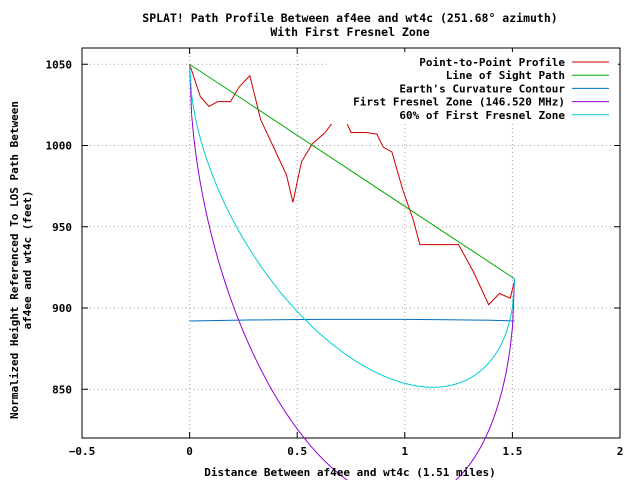 The width and height of the screenshot is (640, 480). Describe the element at coordinates (482, 115) in the screenshot. I see `legend-label: 60% of First Fresnel Zone` at that location.